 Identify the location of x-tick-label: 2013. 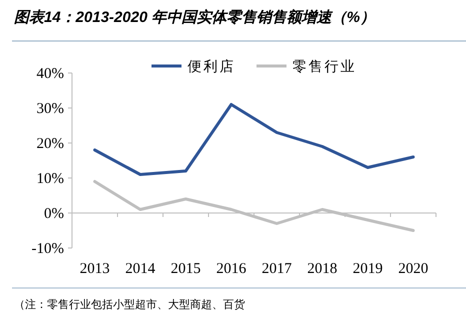
(95, 269).